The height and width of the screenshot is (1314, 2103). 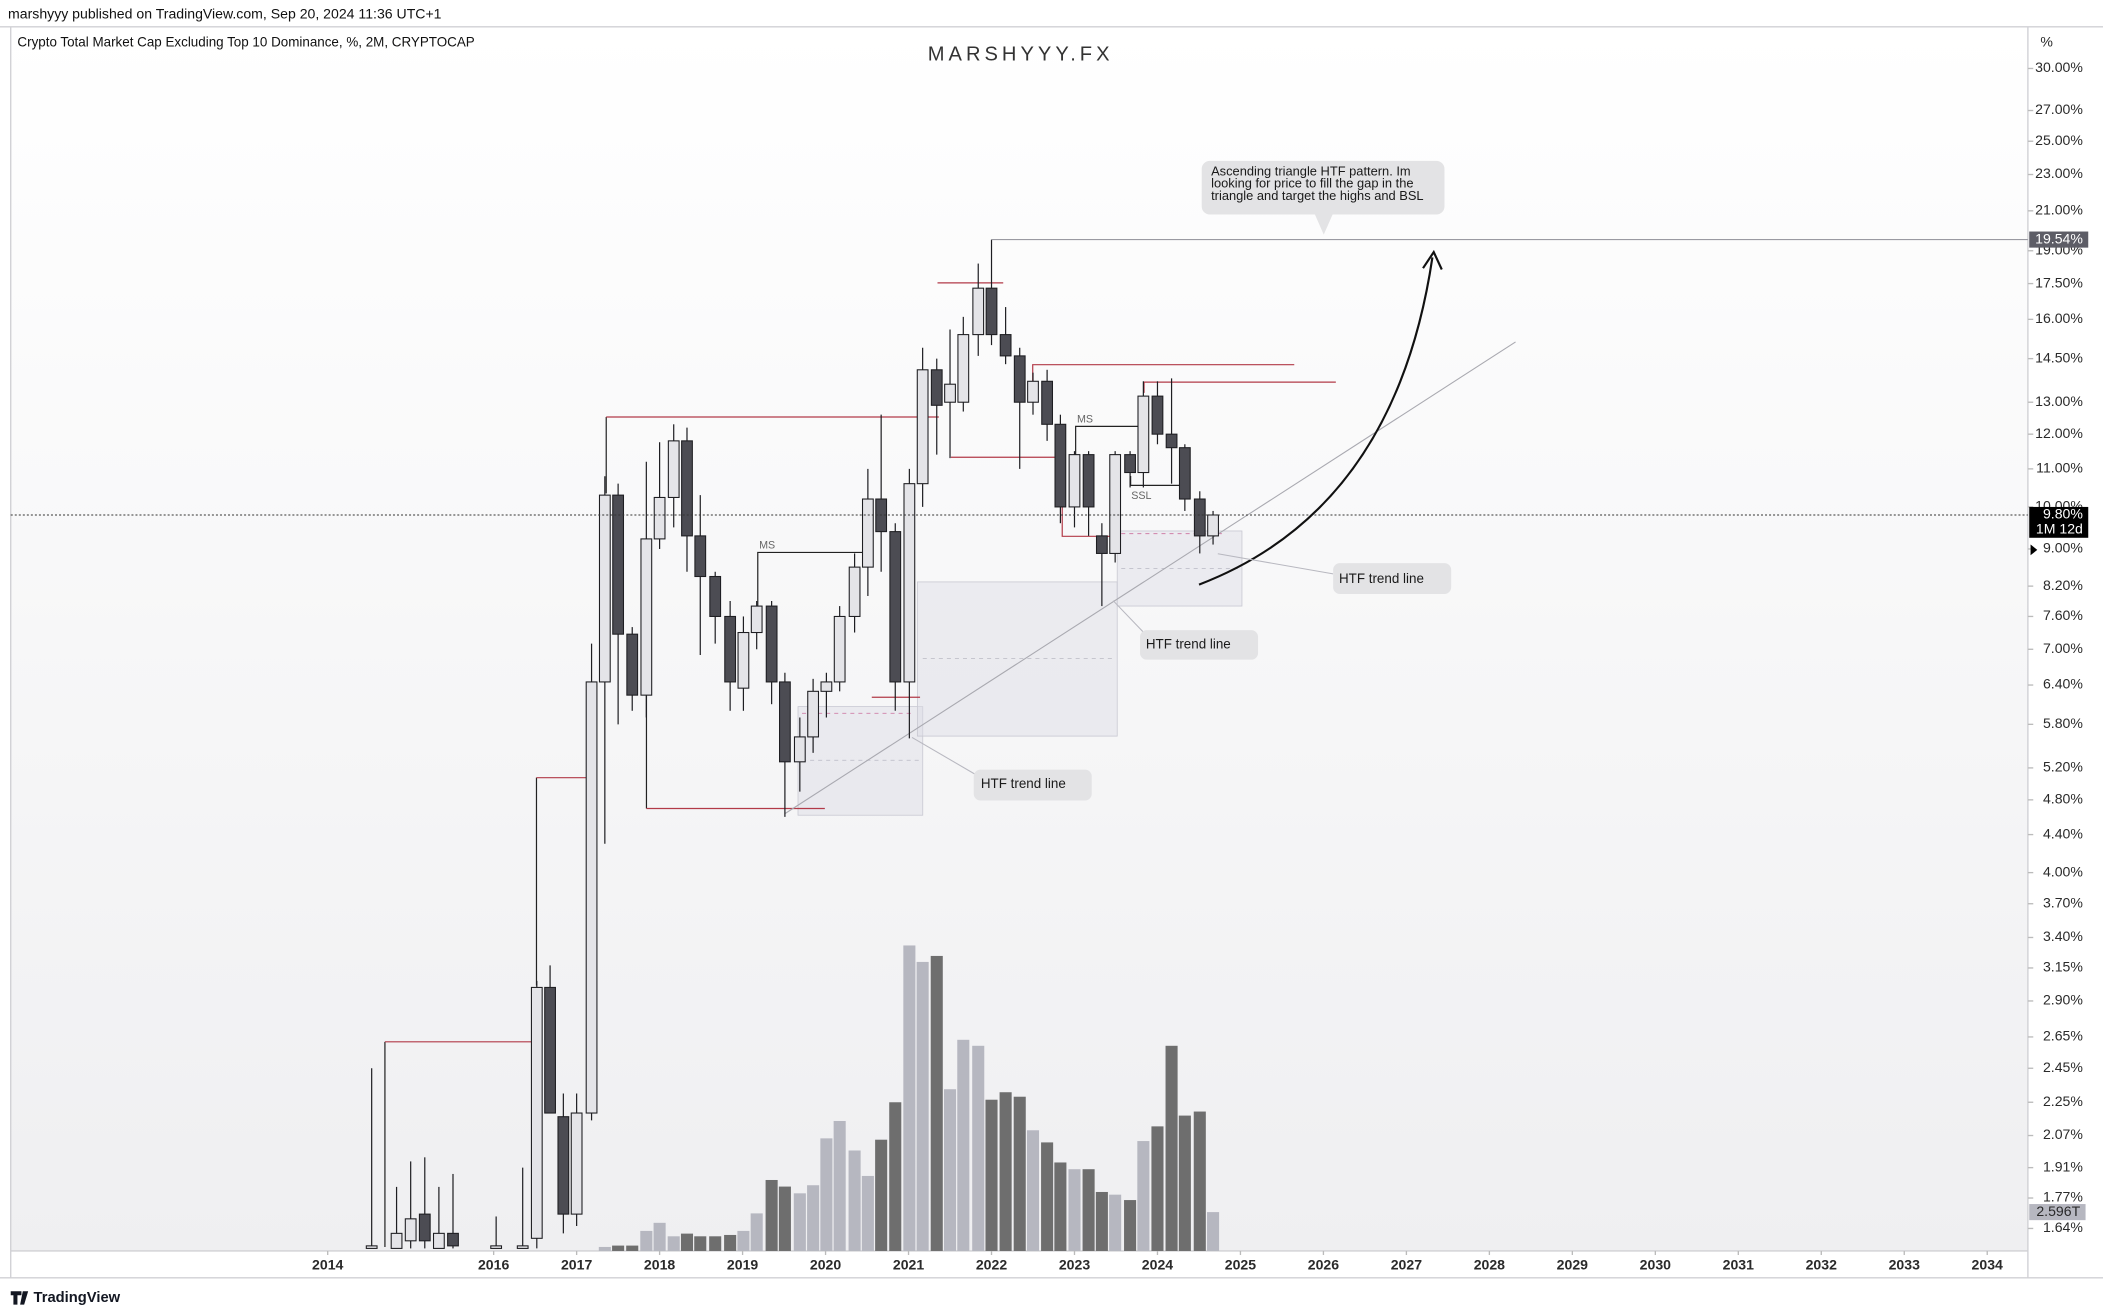 I want to click on ms-label: MS, so click(x=1085, y=420).